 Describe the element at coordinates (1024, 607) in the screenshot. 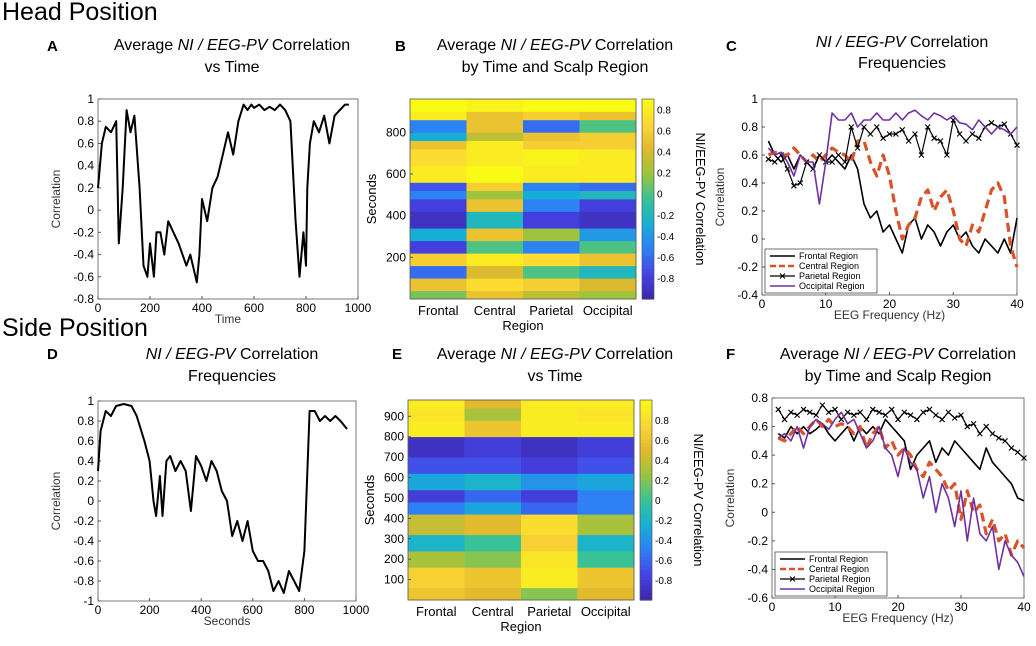

I see `x-tick-label: 40` at that location.